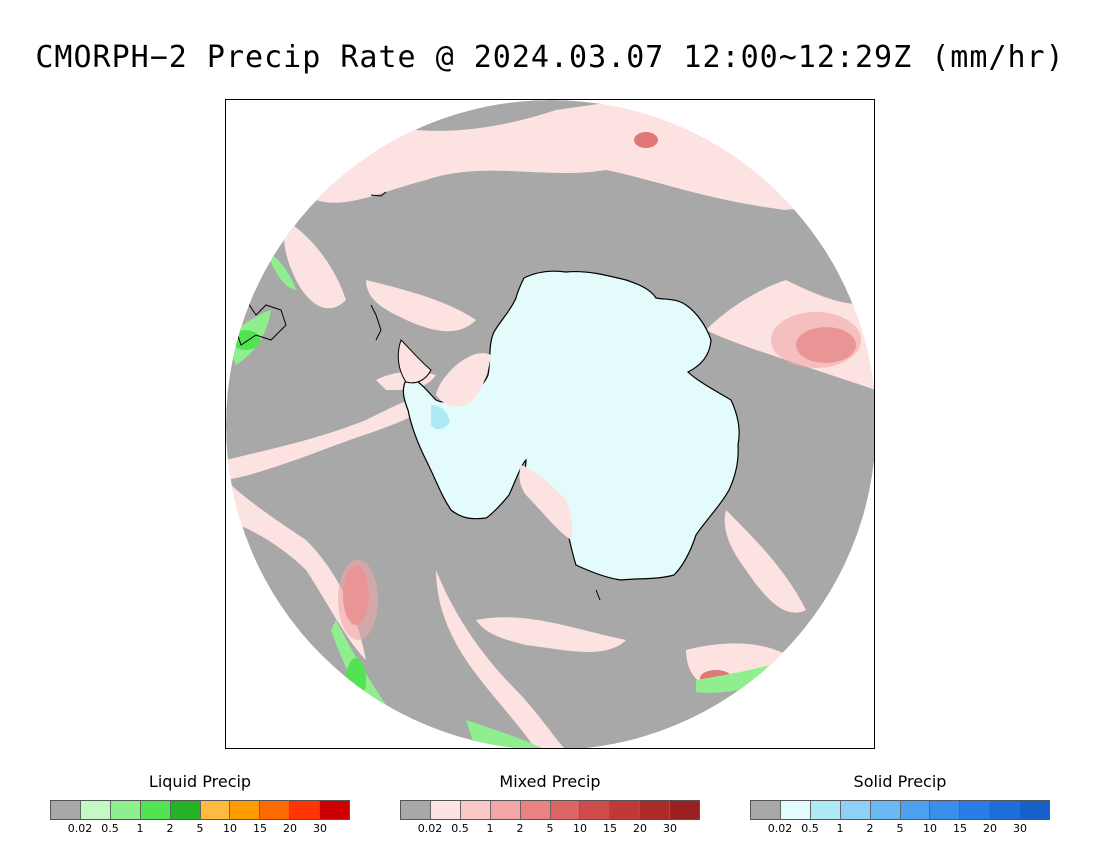  What do you see at coordinates (900, 781) in the screenshot?
I see `legend-title: Solid Precip` at bounding box center [900, 781].